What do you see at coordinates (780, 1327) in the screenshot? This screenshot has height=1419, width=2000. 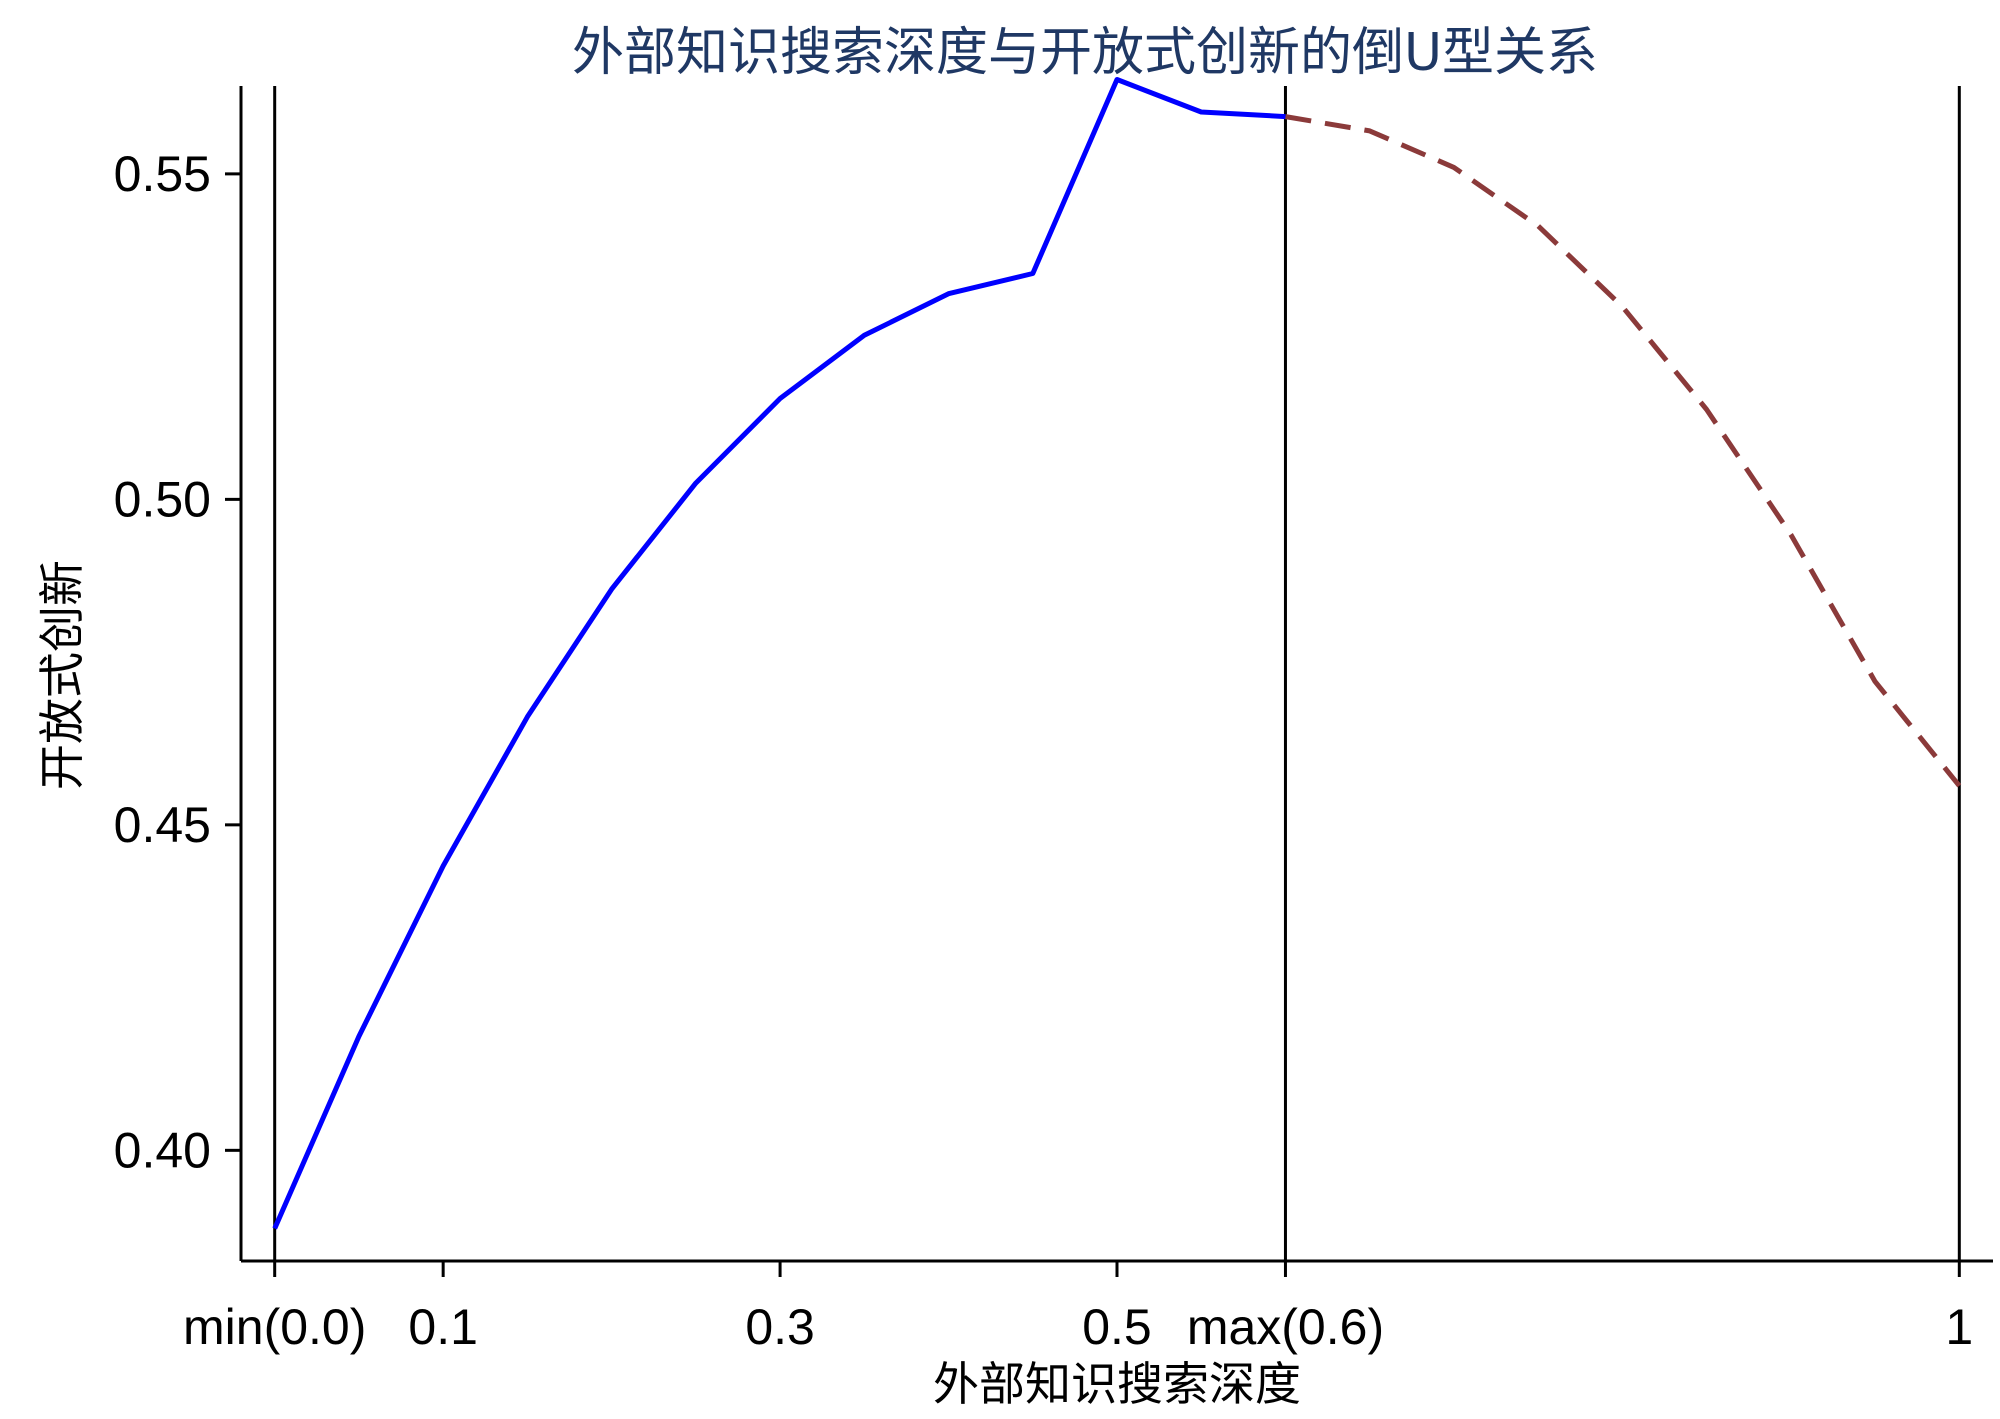 I see `x-tick-label: 0.3` at bounding box center [780, 1327].